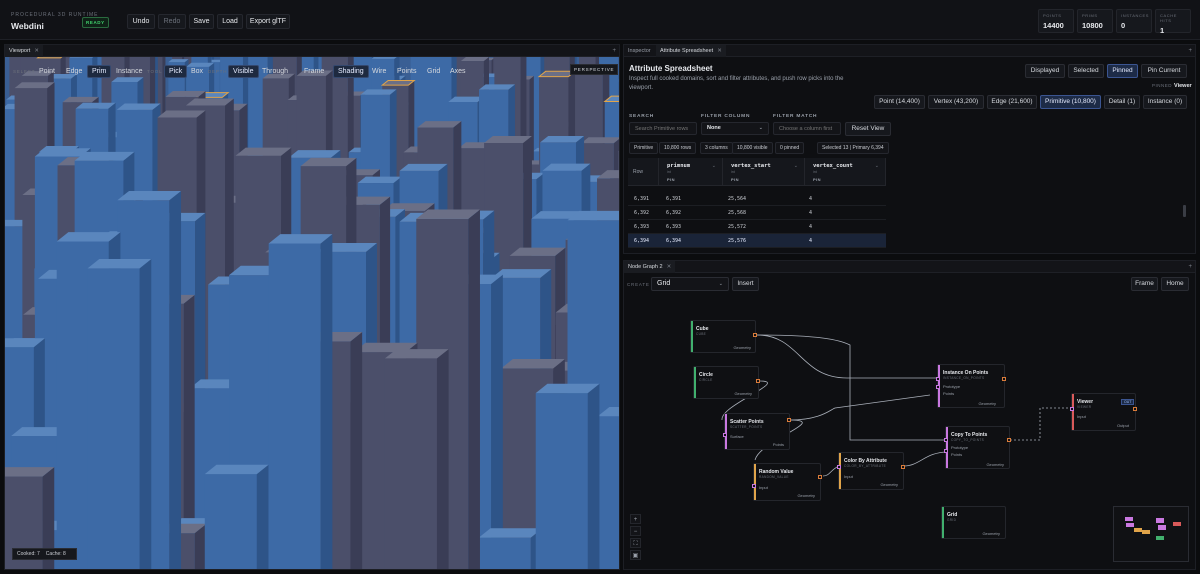  What do you see at coordinates (458, 71) in the screenshot?
I see `axes-toggle: Axes` at bounding box center [458, 71].